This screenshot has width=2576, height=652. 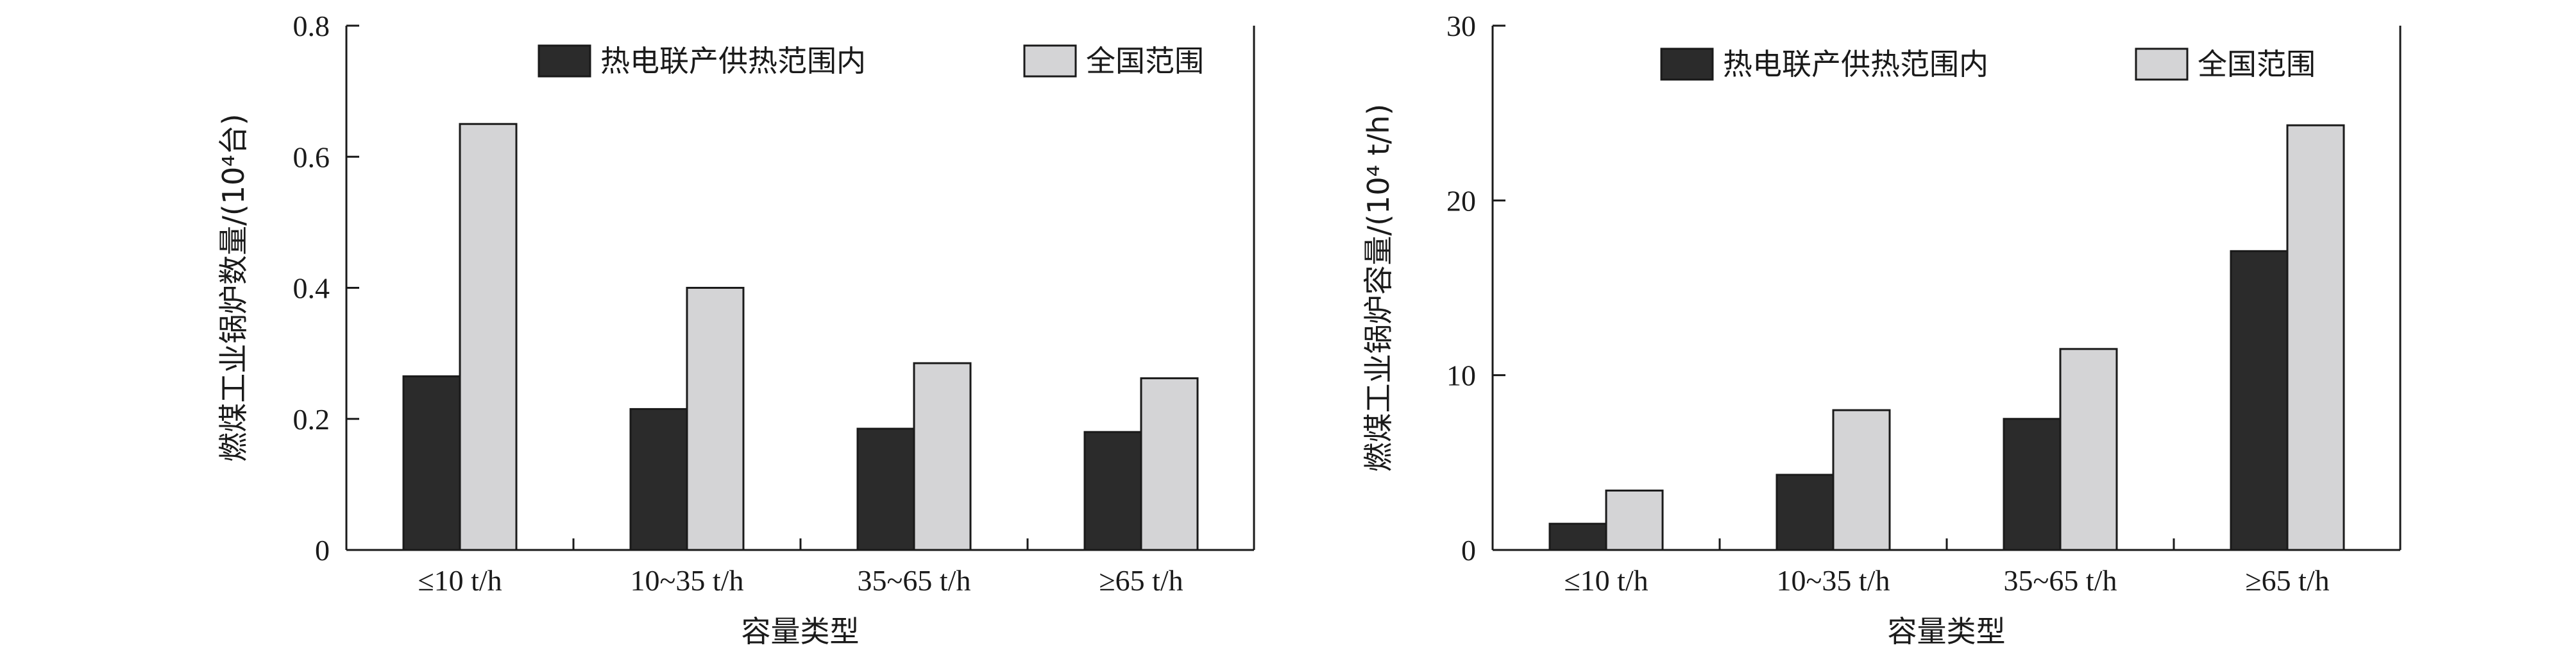 I want to click on y-axis-title: 燃煤工业锅炉容量/(10⁴ t/h), so click(x=1378, y=288).